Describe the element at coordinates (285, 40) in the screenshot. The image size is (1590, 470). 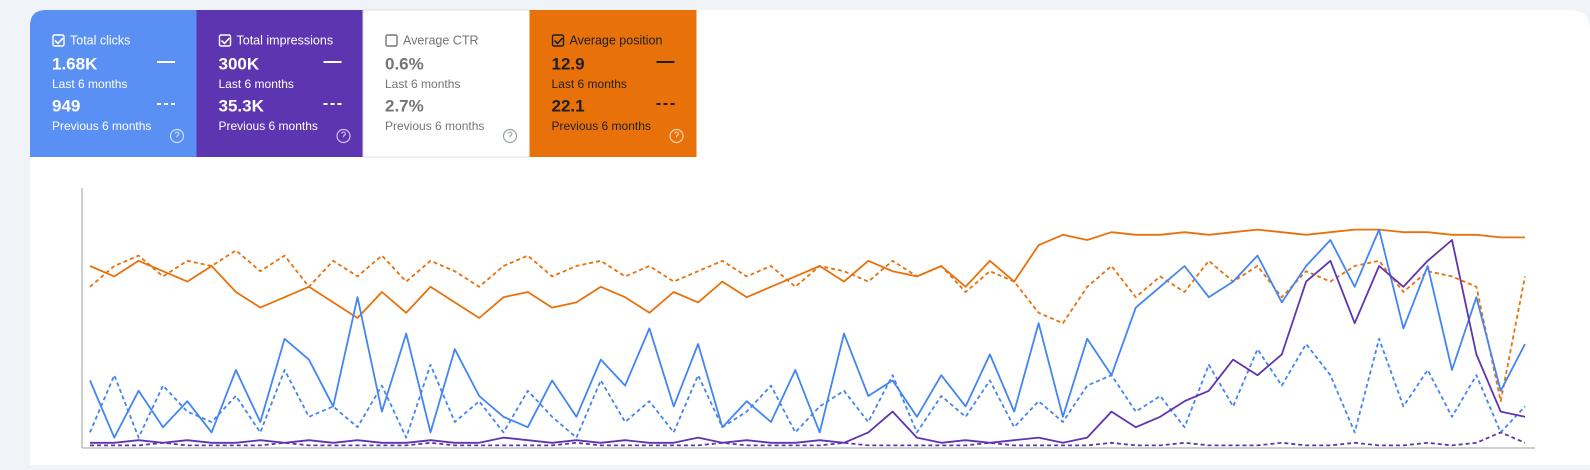
I see `metric-label: Total impressions` at that location.